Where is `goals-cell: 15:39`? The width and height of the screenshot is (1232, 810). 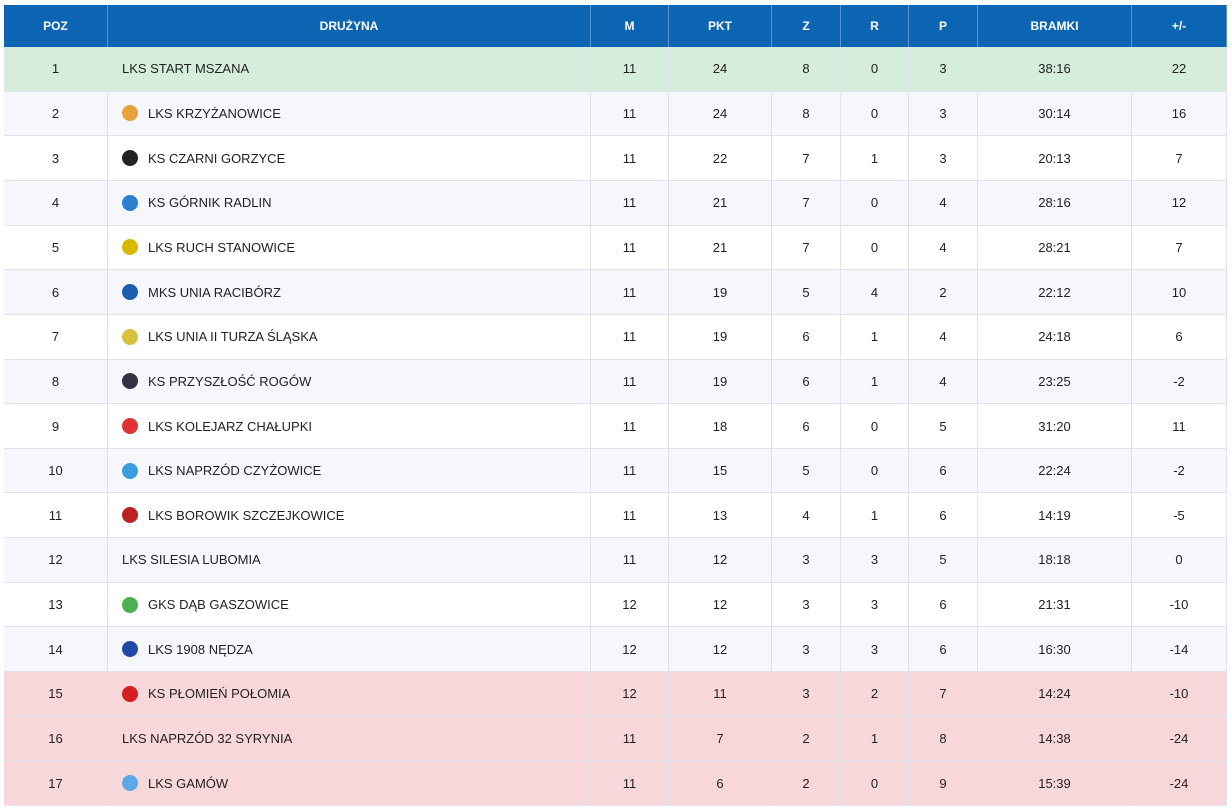
goals-cell: 15:39 is located at coordinates (1055, 784).